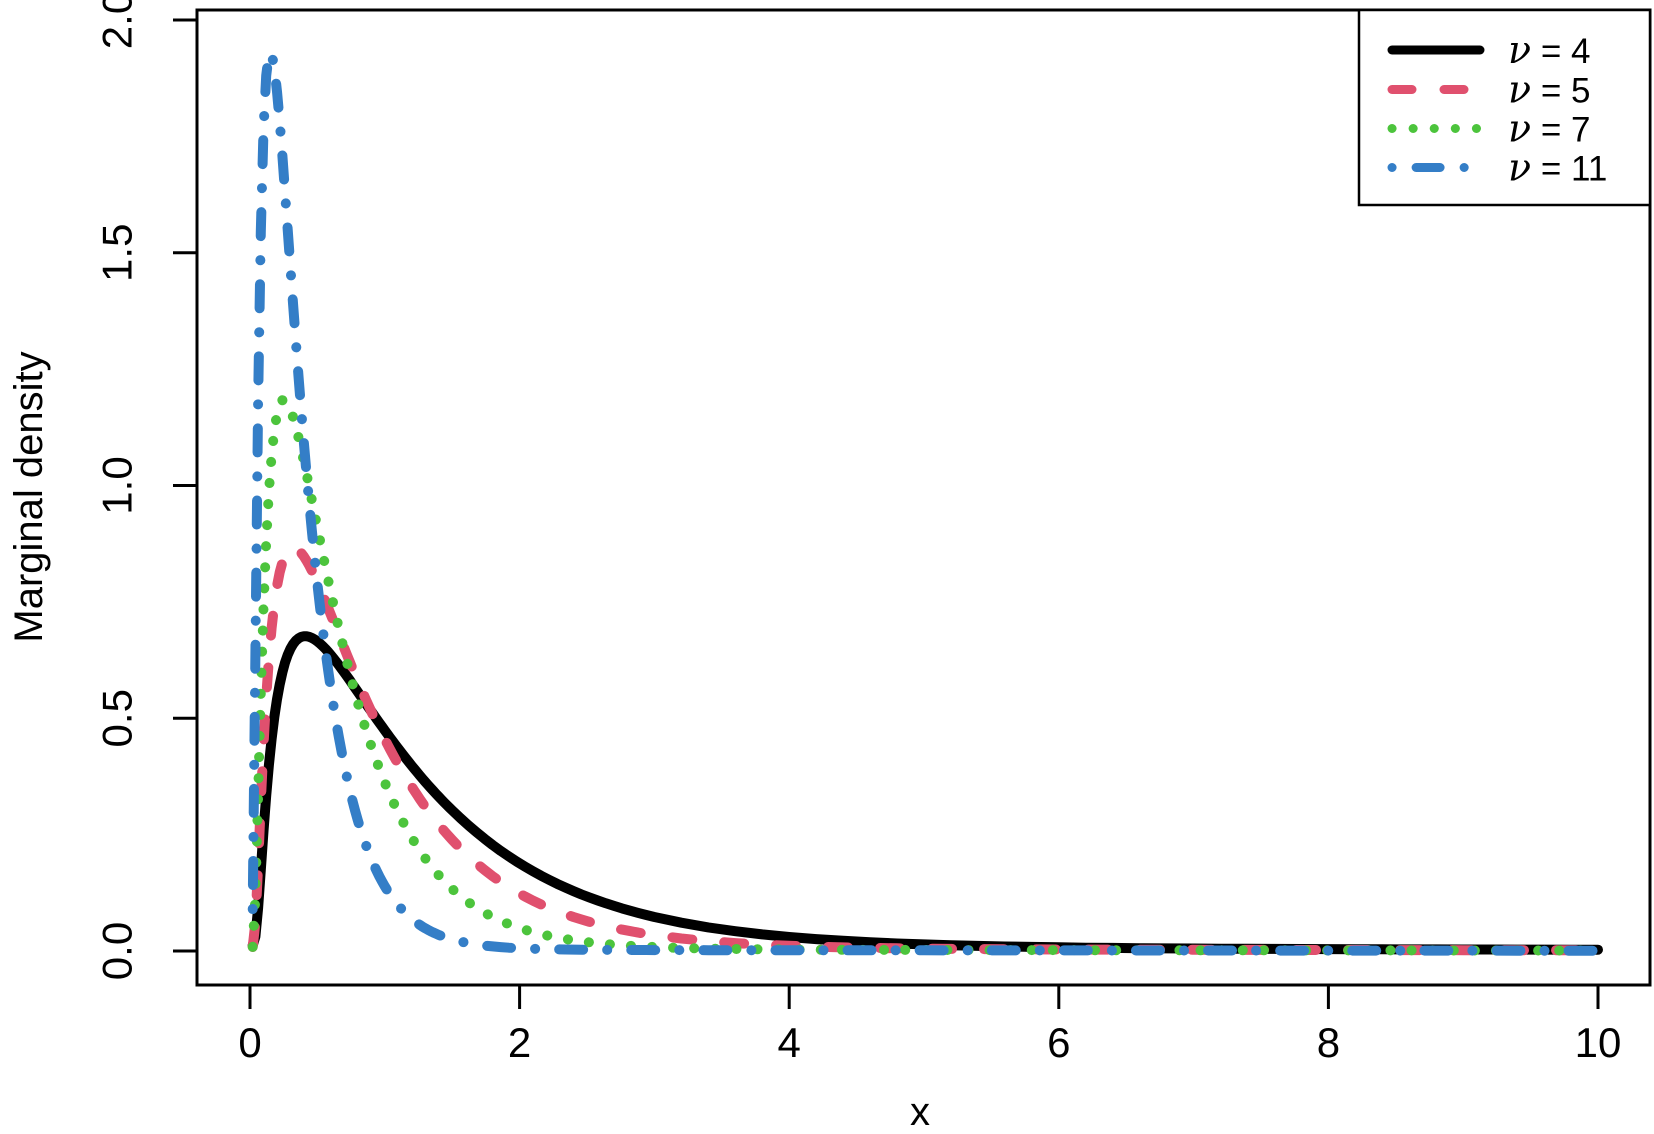  Describe the element at coordinates (1488, 129) in the screenshot. I see `legend-row-nu-7: ν = 7` at that location.